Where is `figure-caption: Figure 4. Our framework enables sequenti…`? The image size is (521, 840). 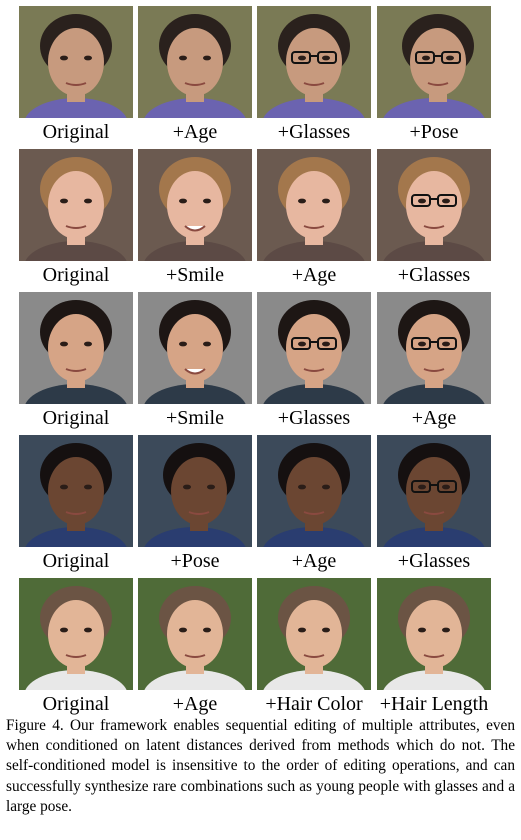 figure-caption: Figure 4. Our framework enables sequenti… is located at coordinates (260, 766).